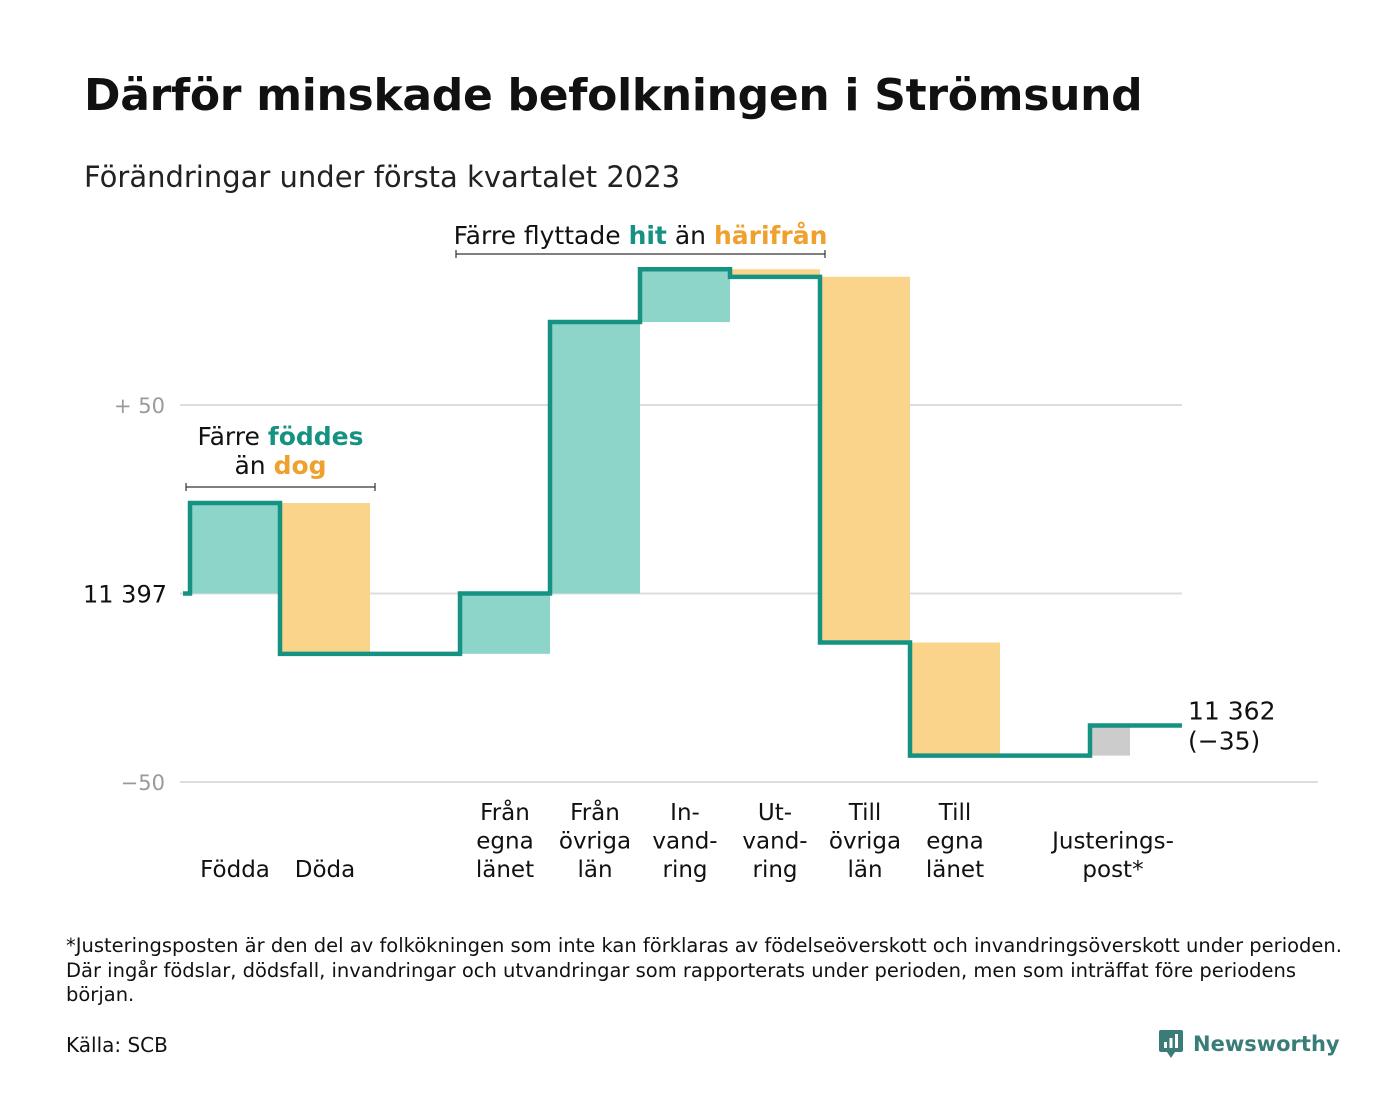 Image resolution: width=1400 pixels, height=1120 pixels. I want to click on source-credit: Källa: SCB, so click(117, 1045).